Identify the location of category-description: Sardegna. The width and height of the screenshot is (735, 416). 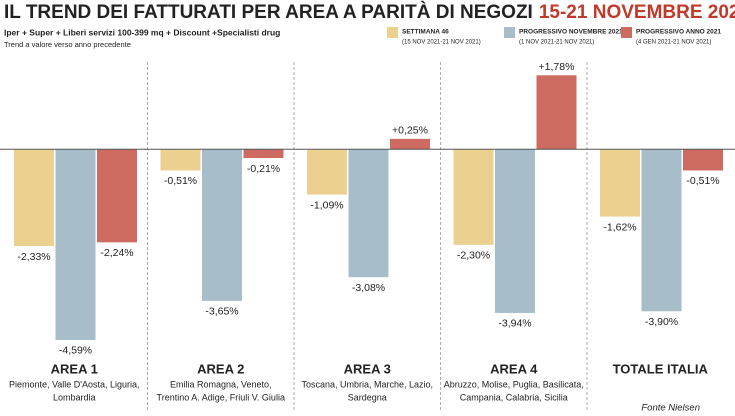
(367, 397).